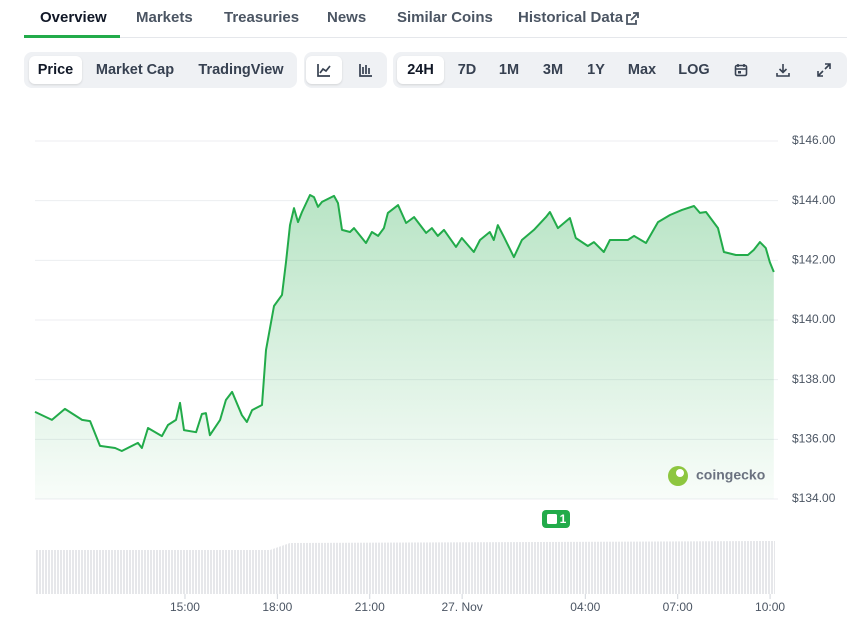 Image resolution: width=847 pixels, height=629 pixels. I want to click on tab: Historical Data, so click(571, 17).